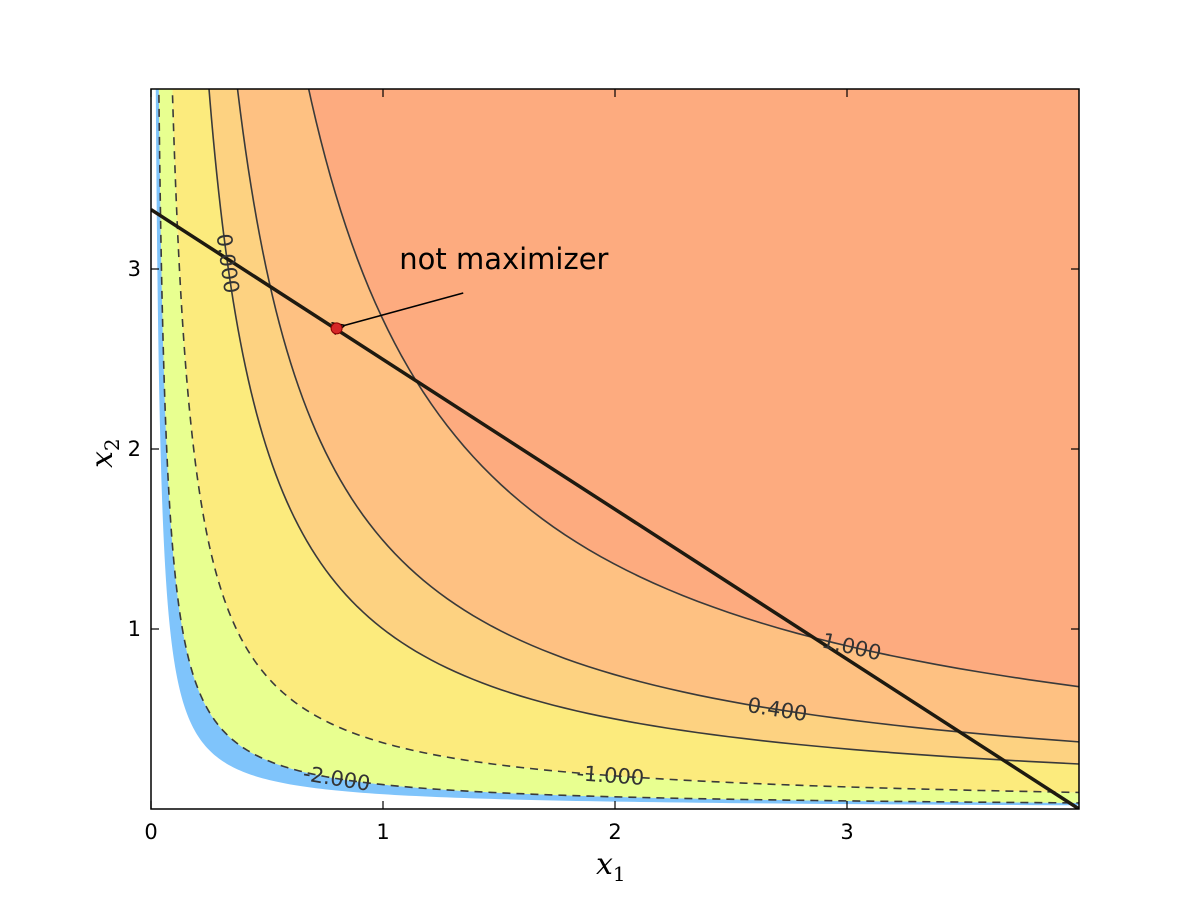 Image resolution: width=1200 pixels, height=900 pixels. I want to click on contour-label-group: -1.000, so click(610, 775).